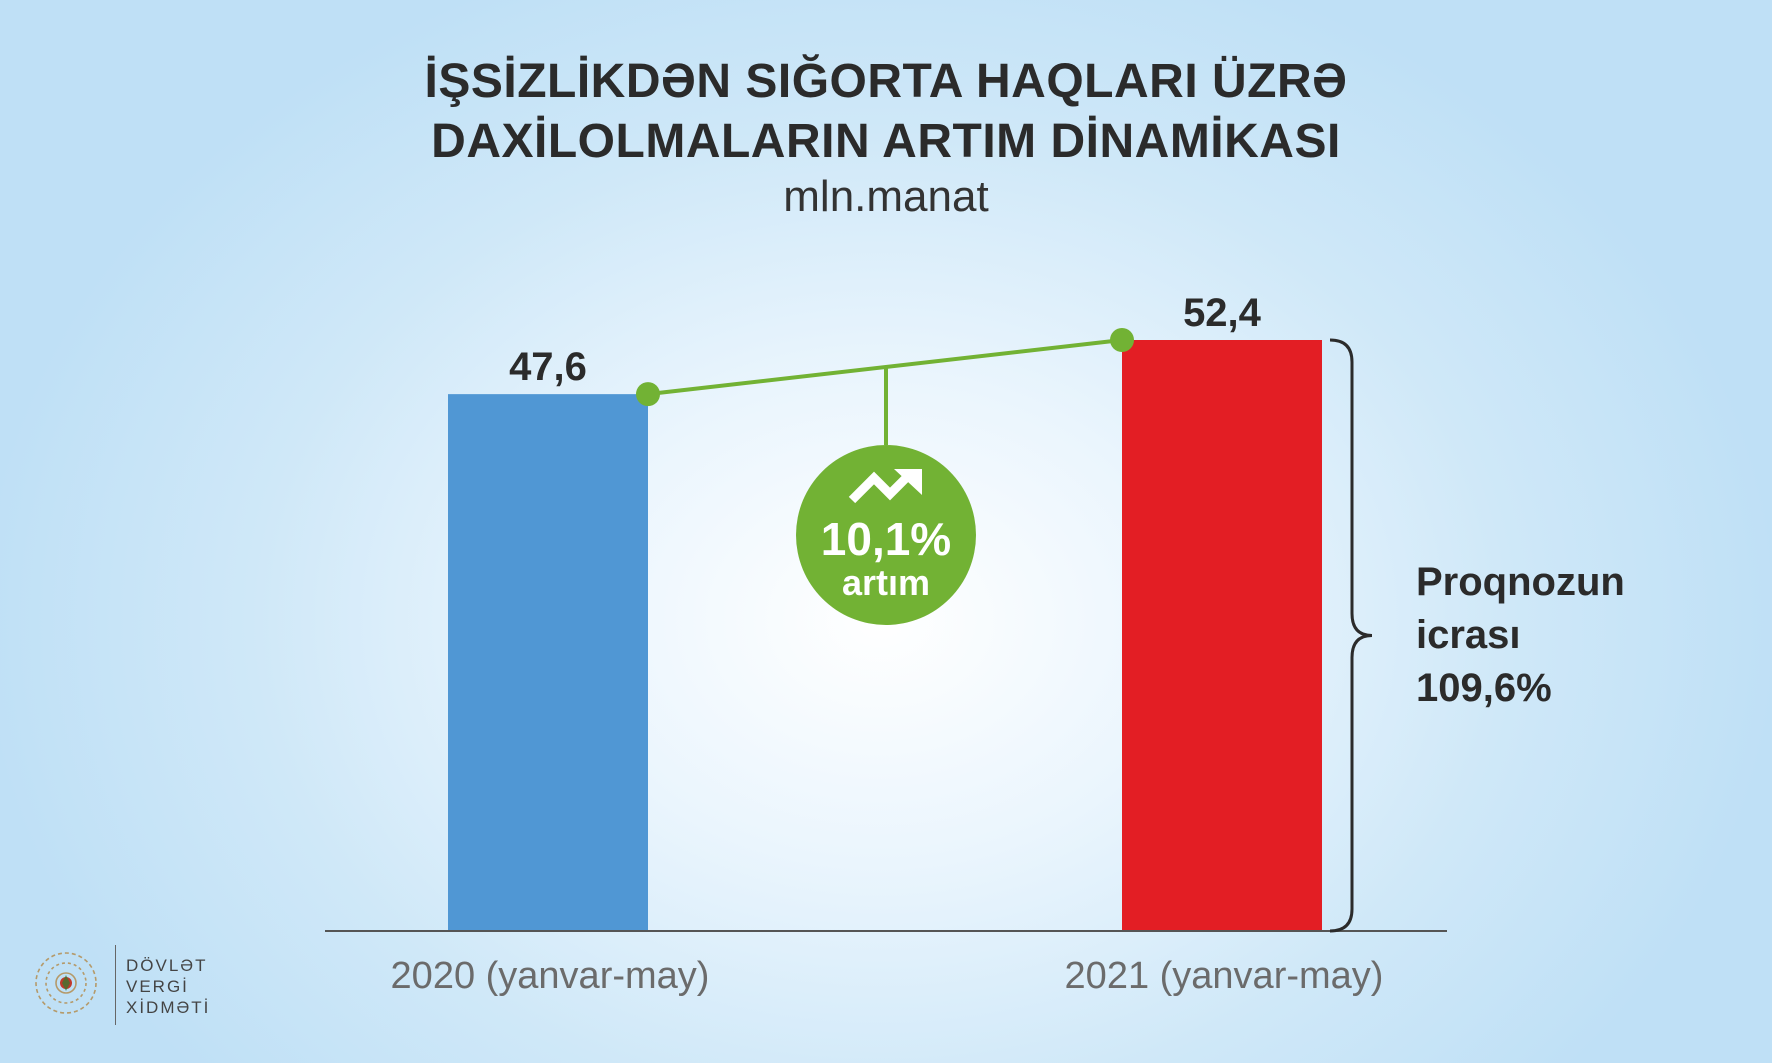 Image resolution: width=1772 pixels, height=1063 pixels. I want to click on chart-title-line2: DAXİLOLMALARIN ARTIM DİNAMİKASI, so click(886, 141).